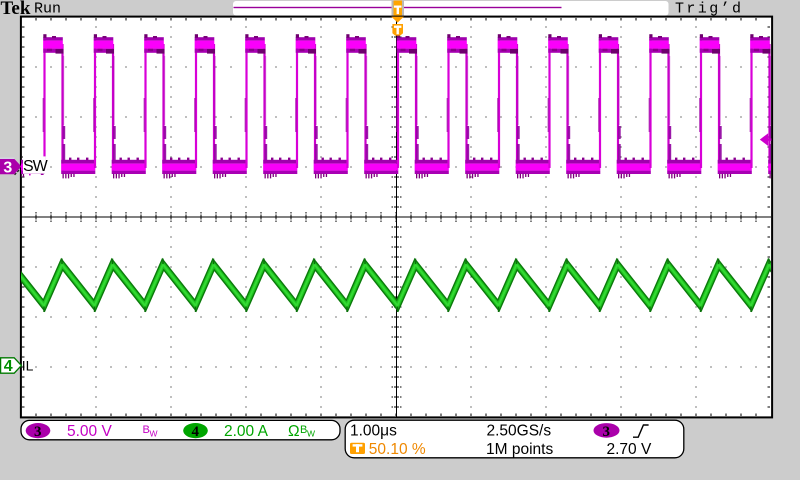  I want to click on svg-text: 2.00 A, so click(246, 431).